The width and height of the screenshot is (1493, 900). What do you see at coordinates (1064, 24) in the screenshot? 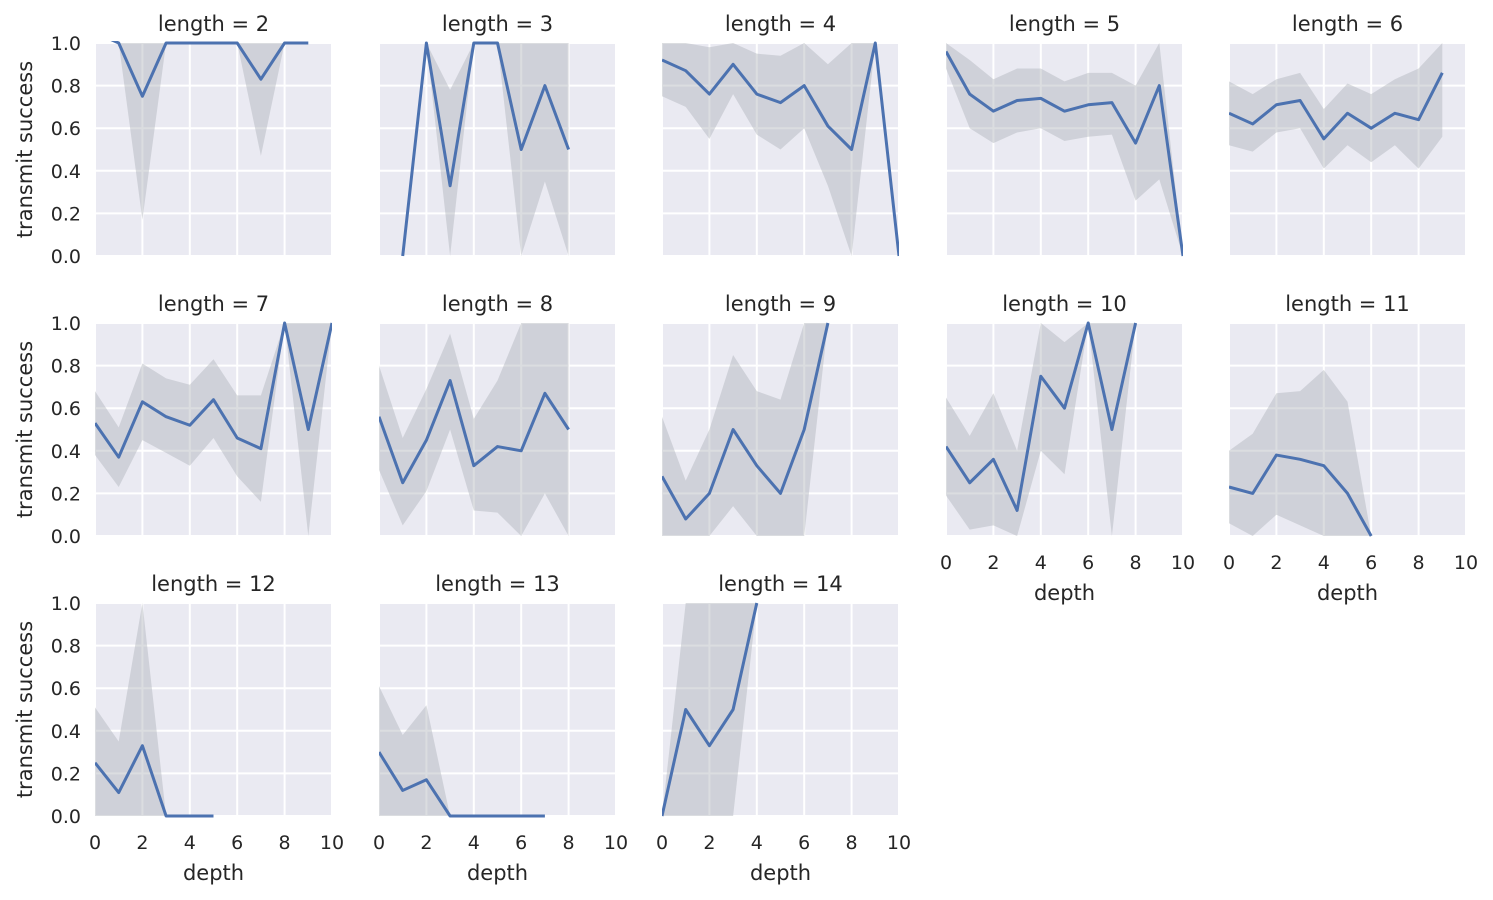
I see `panel-title: length = 5` at bounding box center [1064, 24].